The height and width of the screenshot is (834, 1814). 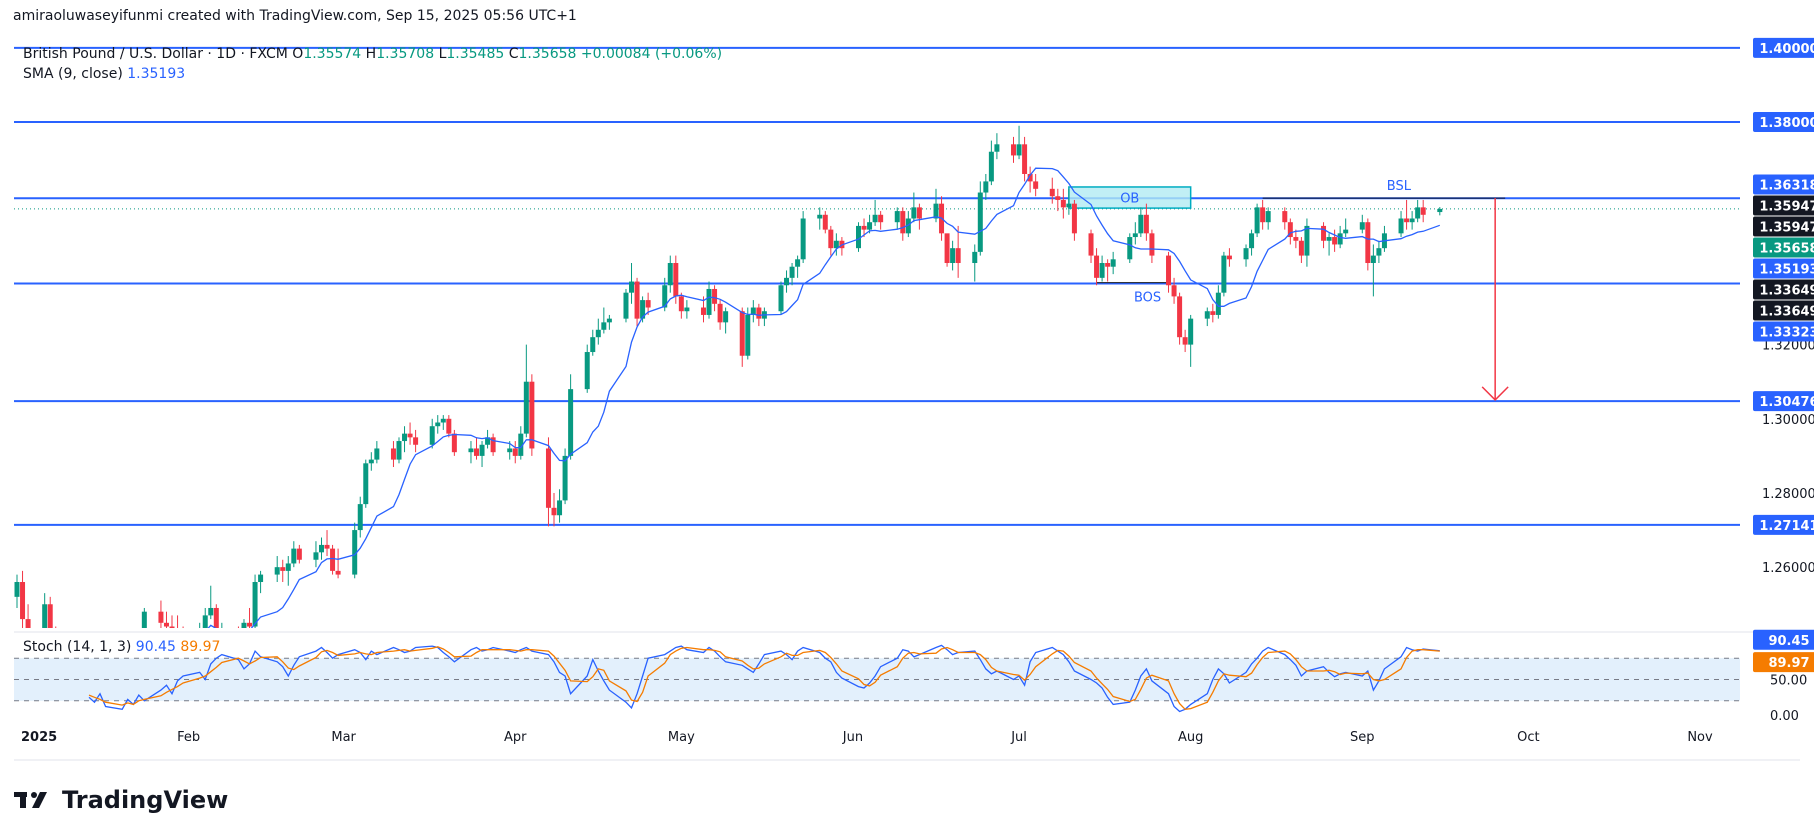 I want to click on time-tick-label: Feb, so click(x=188, y=737).